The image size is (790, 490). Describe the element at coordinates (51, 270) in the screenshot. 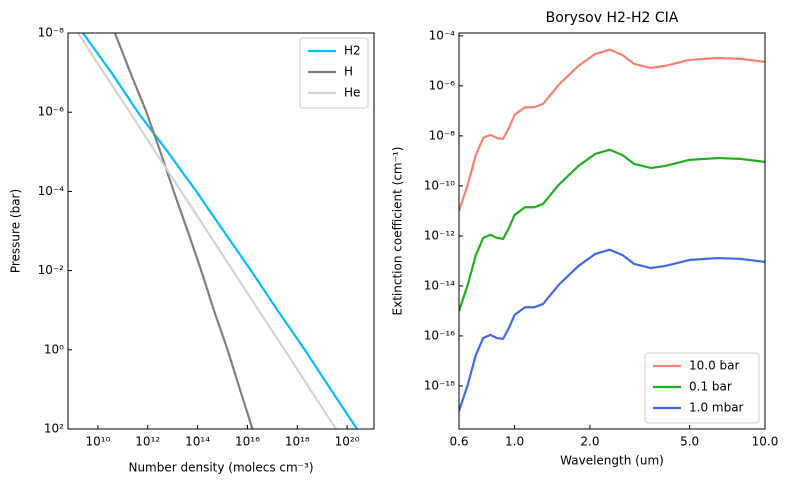

I see `y-tick-label: 10⁻²` at that location.